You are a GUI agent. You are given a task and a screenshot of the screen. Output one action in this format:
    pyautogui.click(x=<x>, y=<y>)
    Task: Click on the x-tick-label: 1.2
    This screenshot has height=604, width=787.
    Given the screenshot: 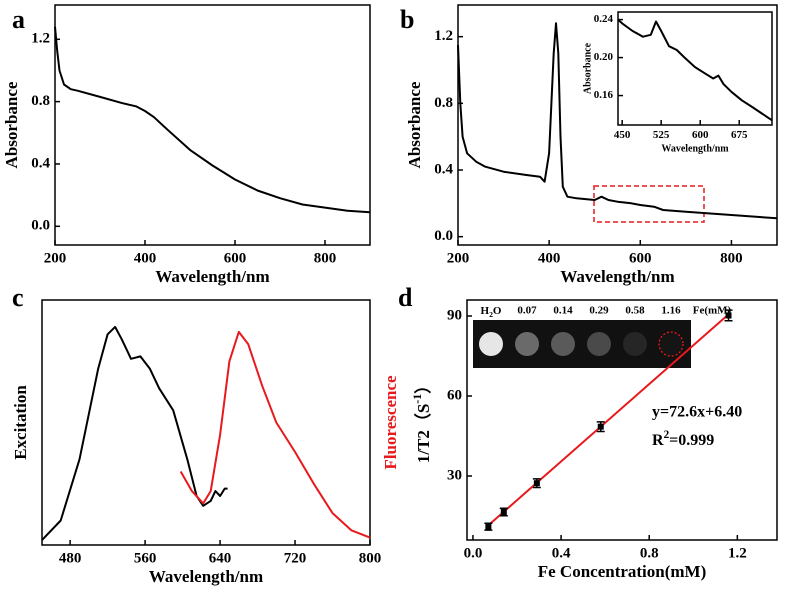 What is the action you would take?
    pyautogui.click(x=737, y=554)
    